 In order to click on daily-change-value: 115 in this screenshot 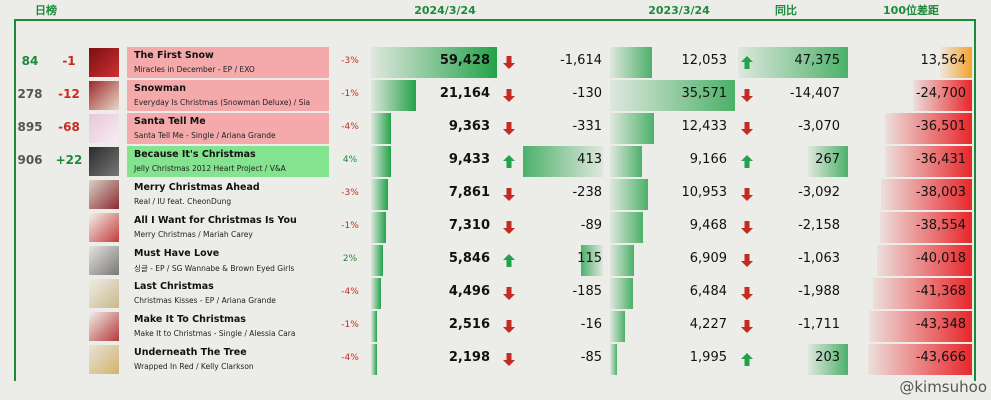, I will do `click(589, 258)`.